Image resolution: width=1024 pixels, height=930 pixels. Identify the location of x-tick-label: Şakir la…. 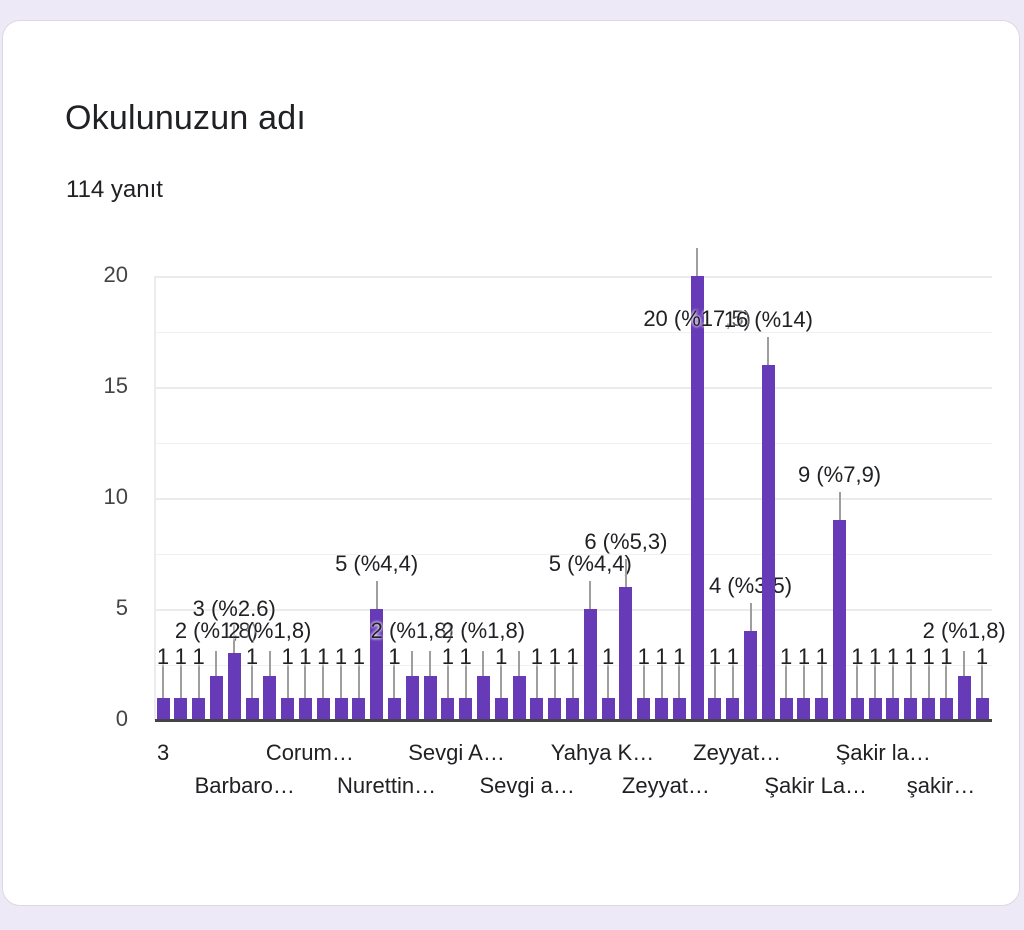
(883, 752).